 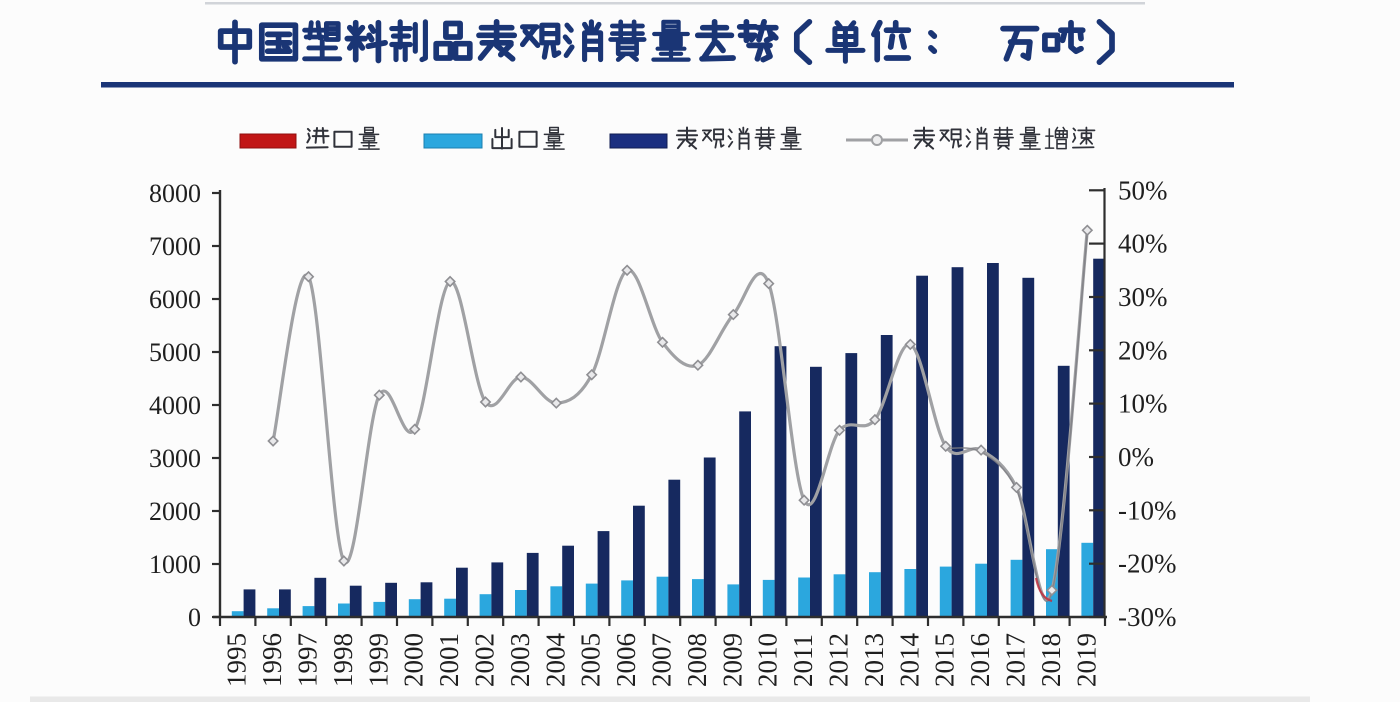 What do you see at coordinates (1143, 297) in the screenshot?
I see `svg-text: 30%` at bounding box center [1143, 297].